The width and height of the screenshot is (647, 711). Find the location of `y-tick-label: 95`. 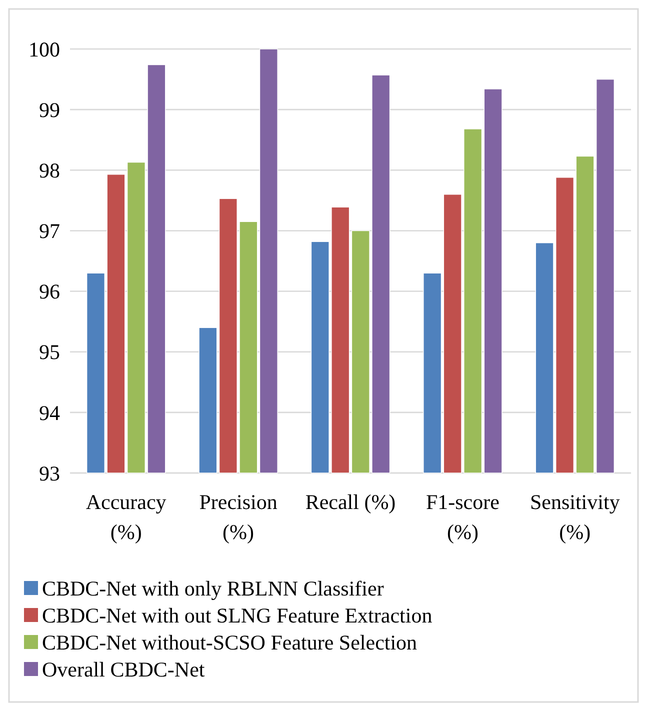

y-tick-label: 95 is located at coordinates (49, 352).